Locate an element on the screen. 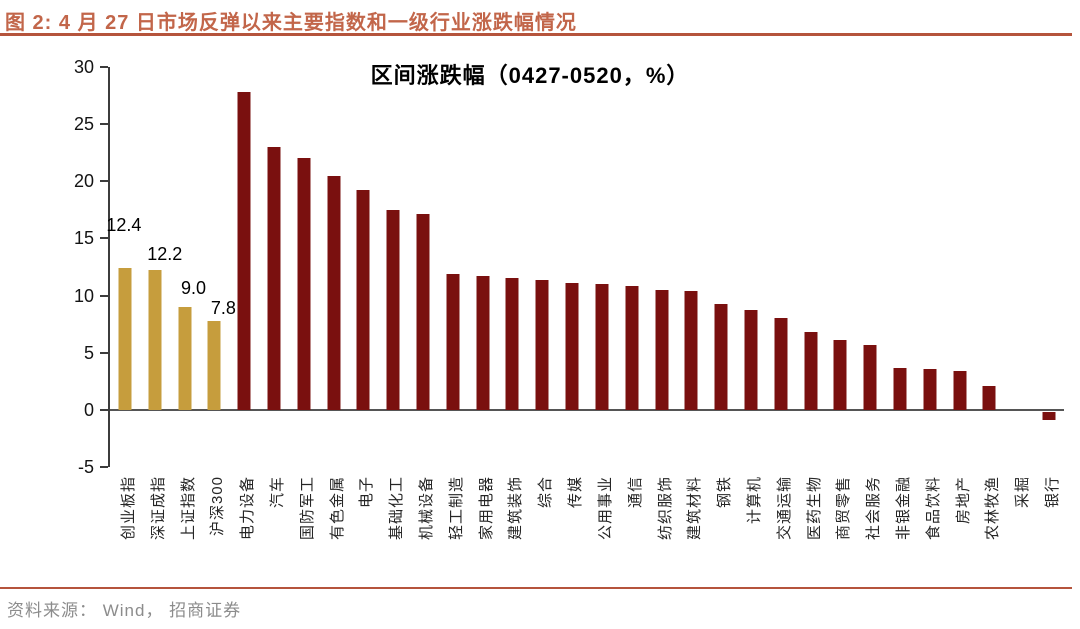  bar-slot-机械设备: 机械设备 is located at coordinates (423, 324).